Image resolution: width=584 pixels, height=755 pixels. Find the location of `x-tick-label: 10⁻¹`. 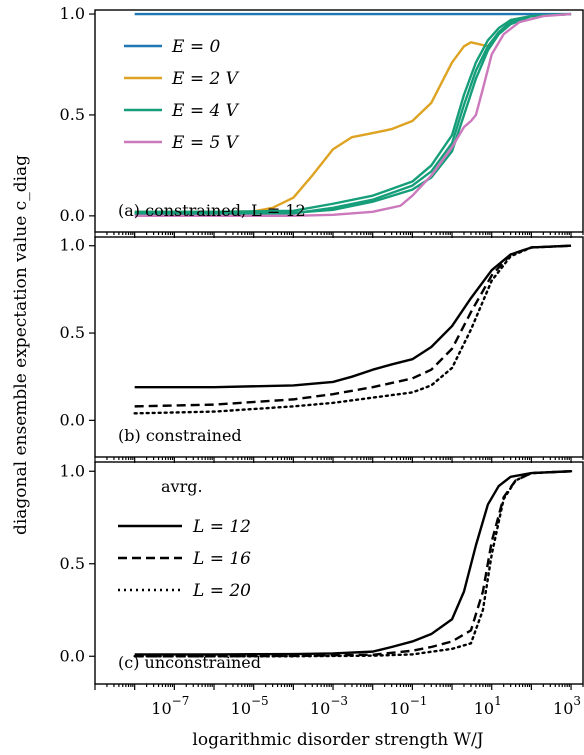

x-tick-label: 10⁻¹ is located at coordinates (408, 706).